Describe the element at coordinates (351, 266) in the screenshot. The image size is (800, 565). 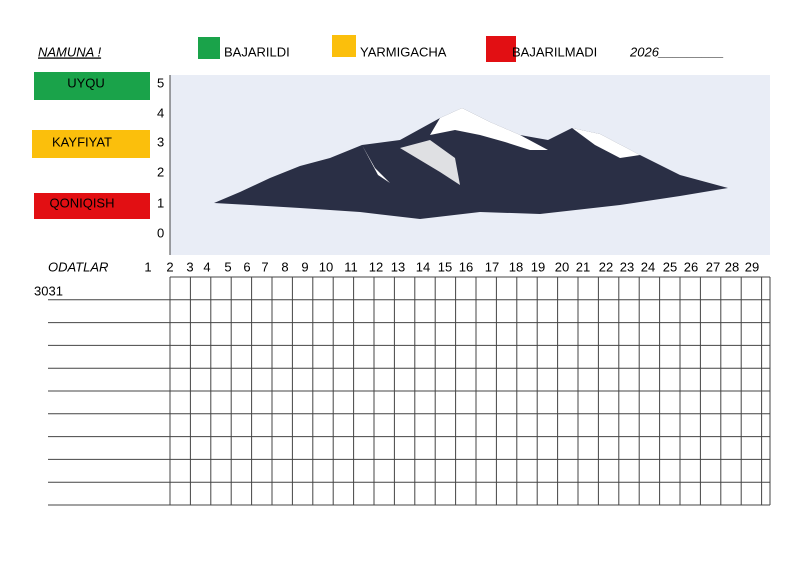
I see `day-label: 11` at that location.